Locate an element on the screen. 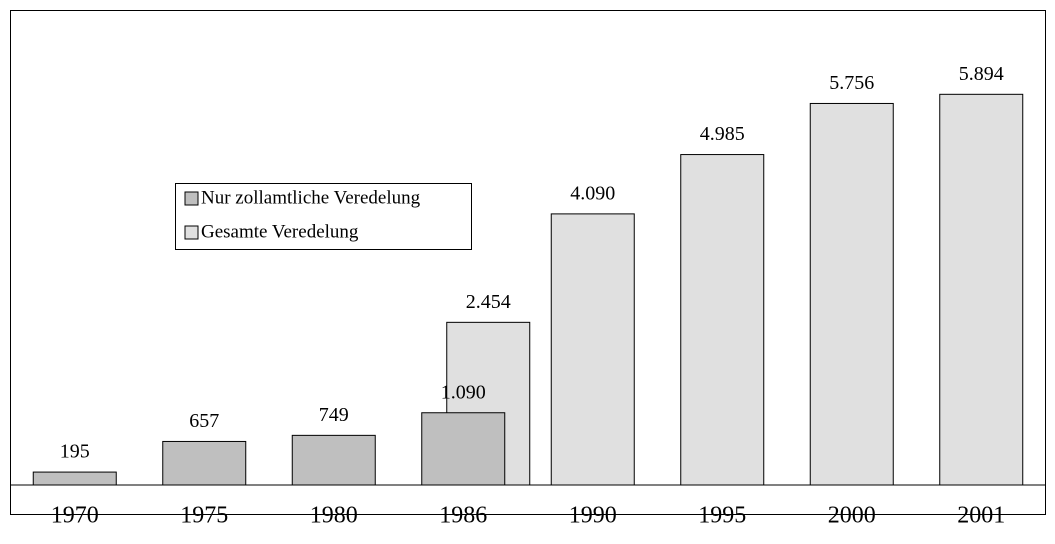  legend-label: Gesamte Veredelung is located at coordinates (280, 231).